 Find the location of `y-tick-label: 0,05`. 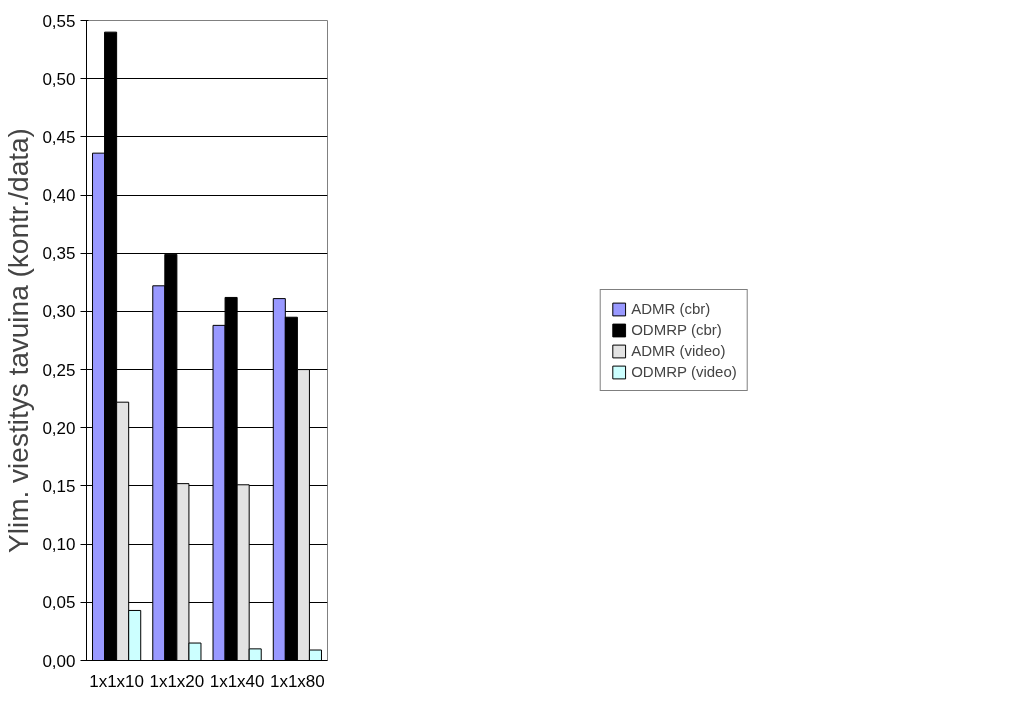

y-tick-label: 0,05 is located at coordinates (59, 603).